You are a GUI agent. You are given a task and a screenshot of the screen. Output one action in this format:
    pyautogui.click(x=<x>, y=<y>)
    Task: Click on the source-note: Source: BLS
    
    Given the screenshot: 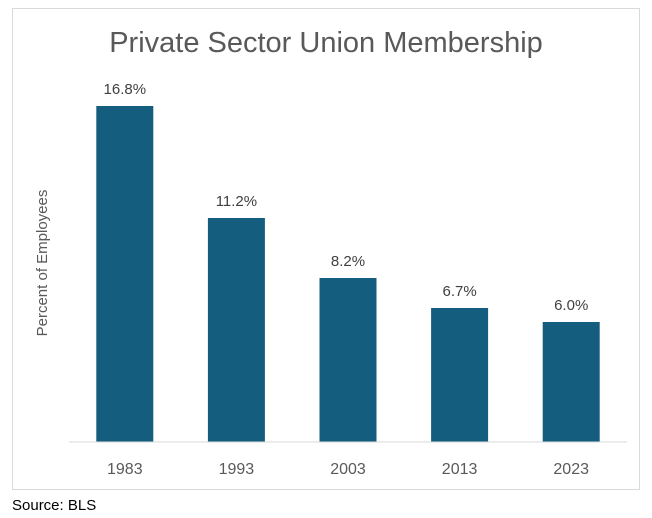 What is the action you would take?
    pyautogui.click(x=54, y=505)
    